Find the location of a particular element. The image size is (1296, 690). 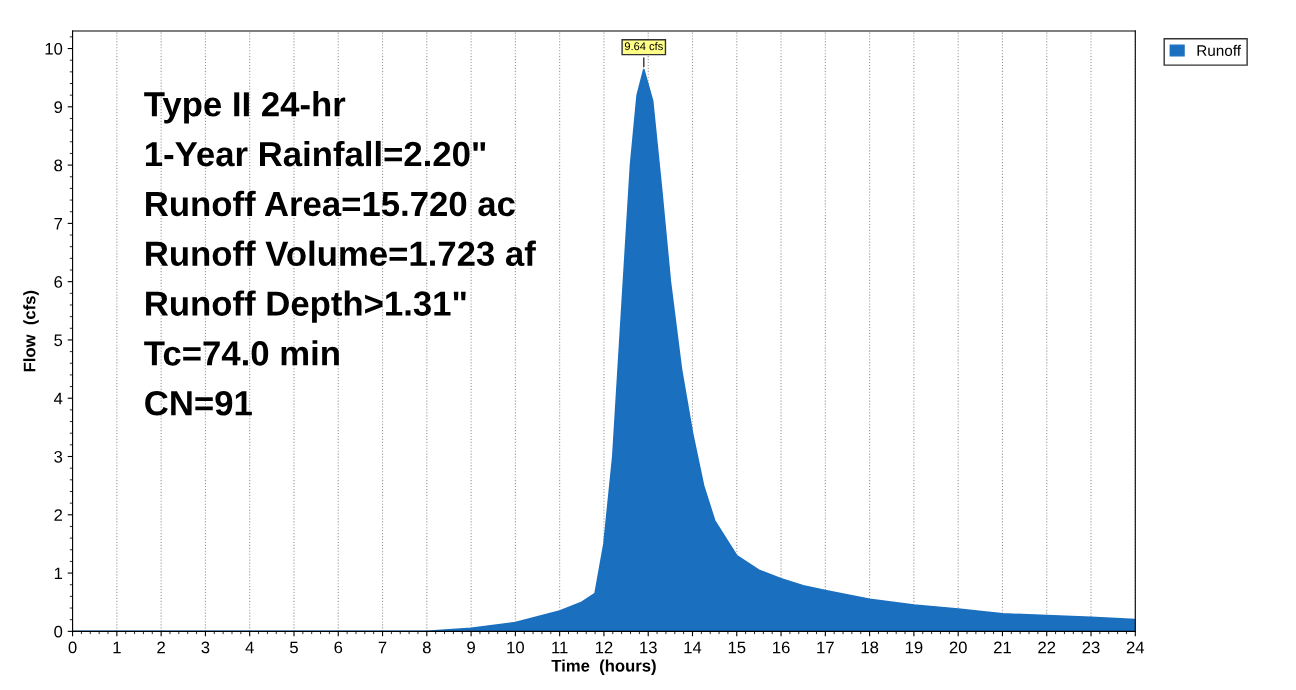

annotation: Runoff Volume=1.723 af is located at coordinates (341, 253).